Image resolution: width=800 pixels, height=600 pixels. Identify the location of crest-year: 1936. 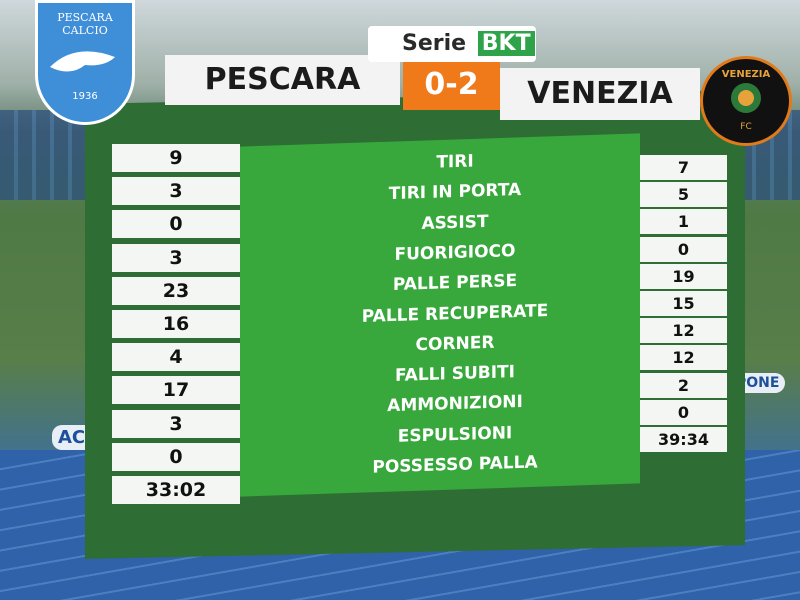
(85, 96).